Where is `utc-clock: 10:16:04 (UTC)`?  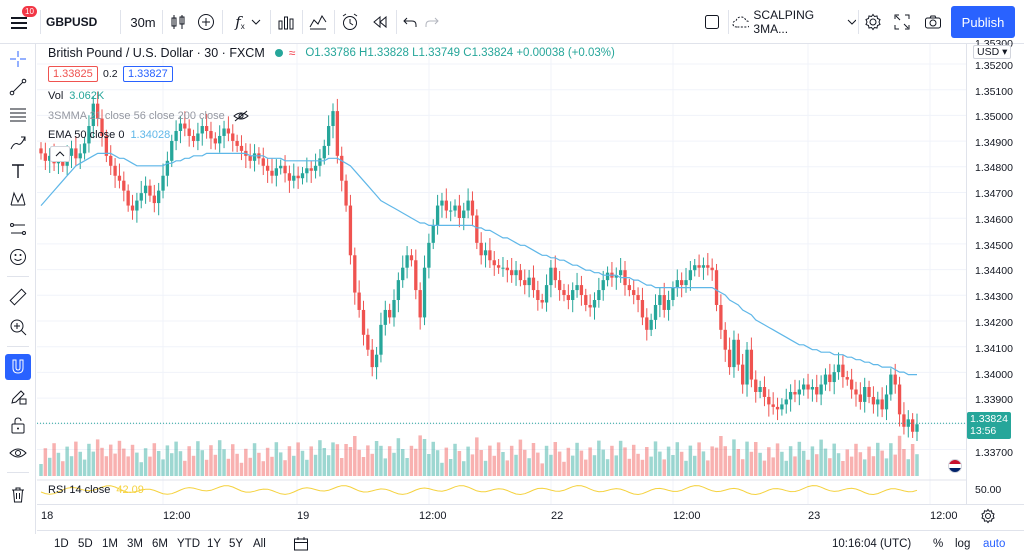
utc-clock: 10:16:04 (UTC) is located at coordinates (872, 544).